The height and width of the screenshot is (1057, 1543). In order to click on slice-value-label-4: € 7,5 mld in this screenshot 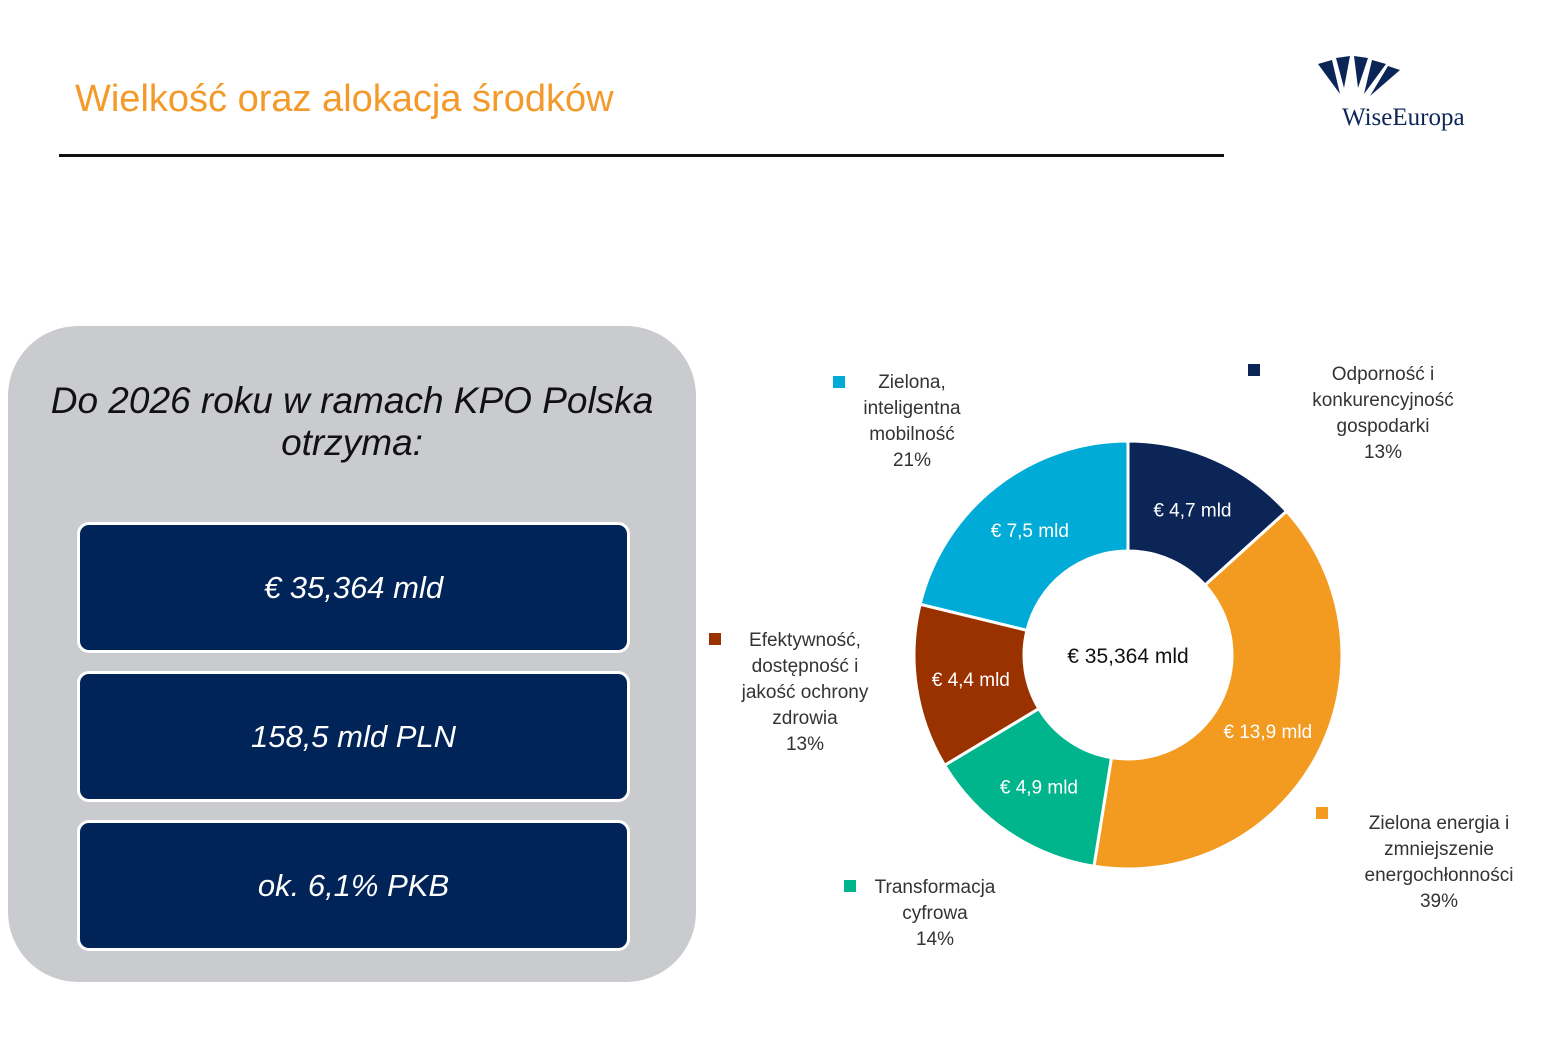, I will do `click(1030, 531)`.